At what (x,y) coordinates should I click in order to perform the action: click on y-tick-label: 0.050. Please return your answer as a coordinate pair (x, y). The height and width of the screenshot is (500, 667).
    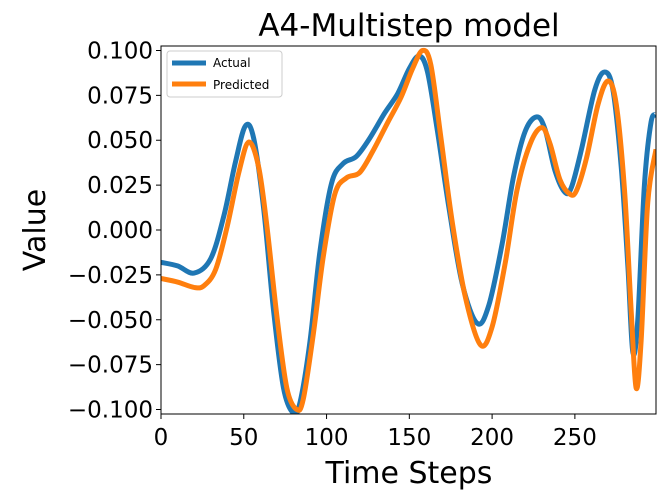
    Looking at the image, I should click on (120, 141).